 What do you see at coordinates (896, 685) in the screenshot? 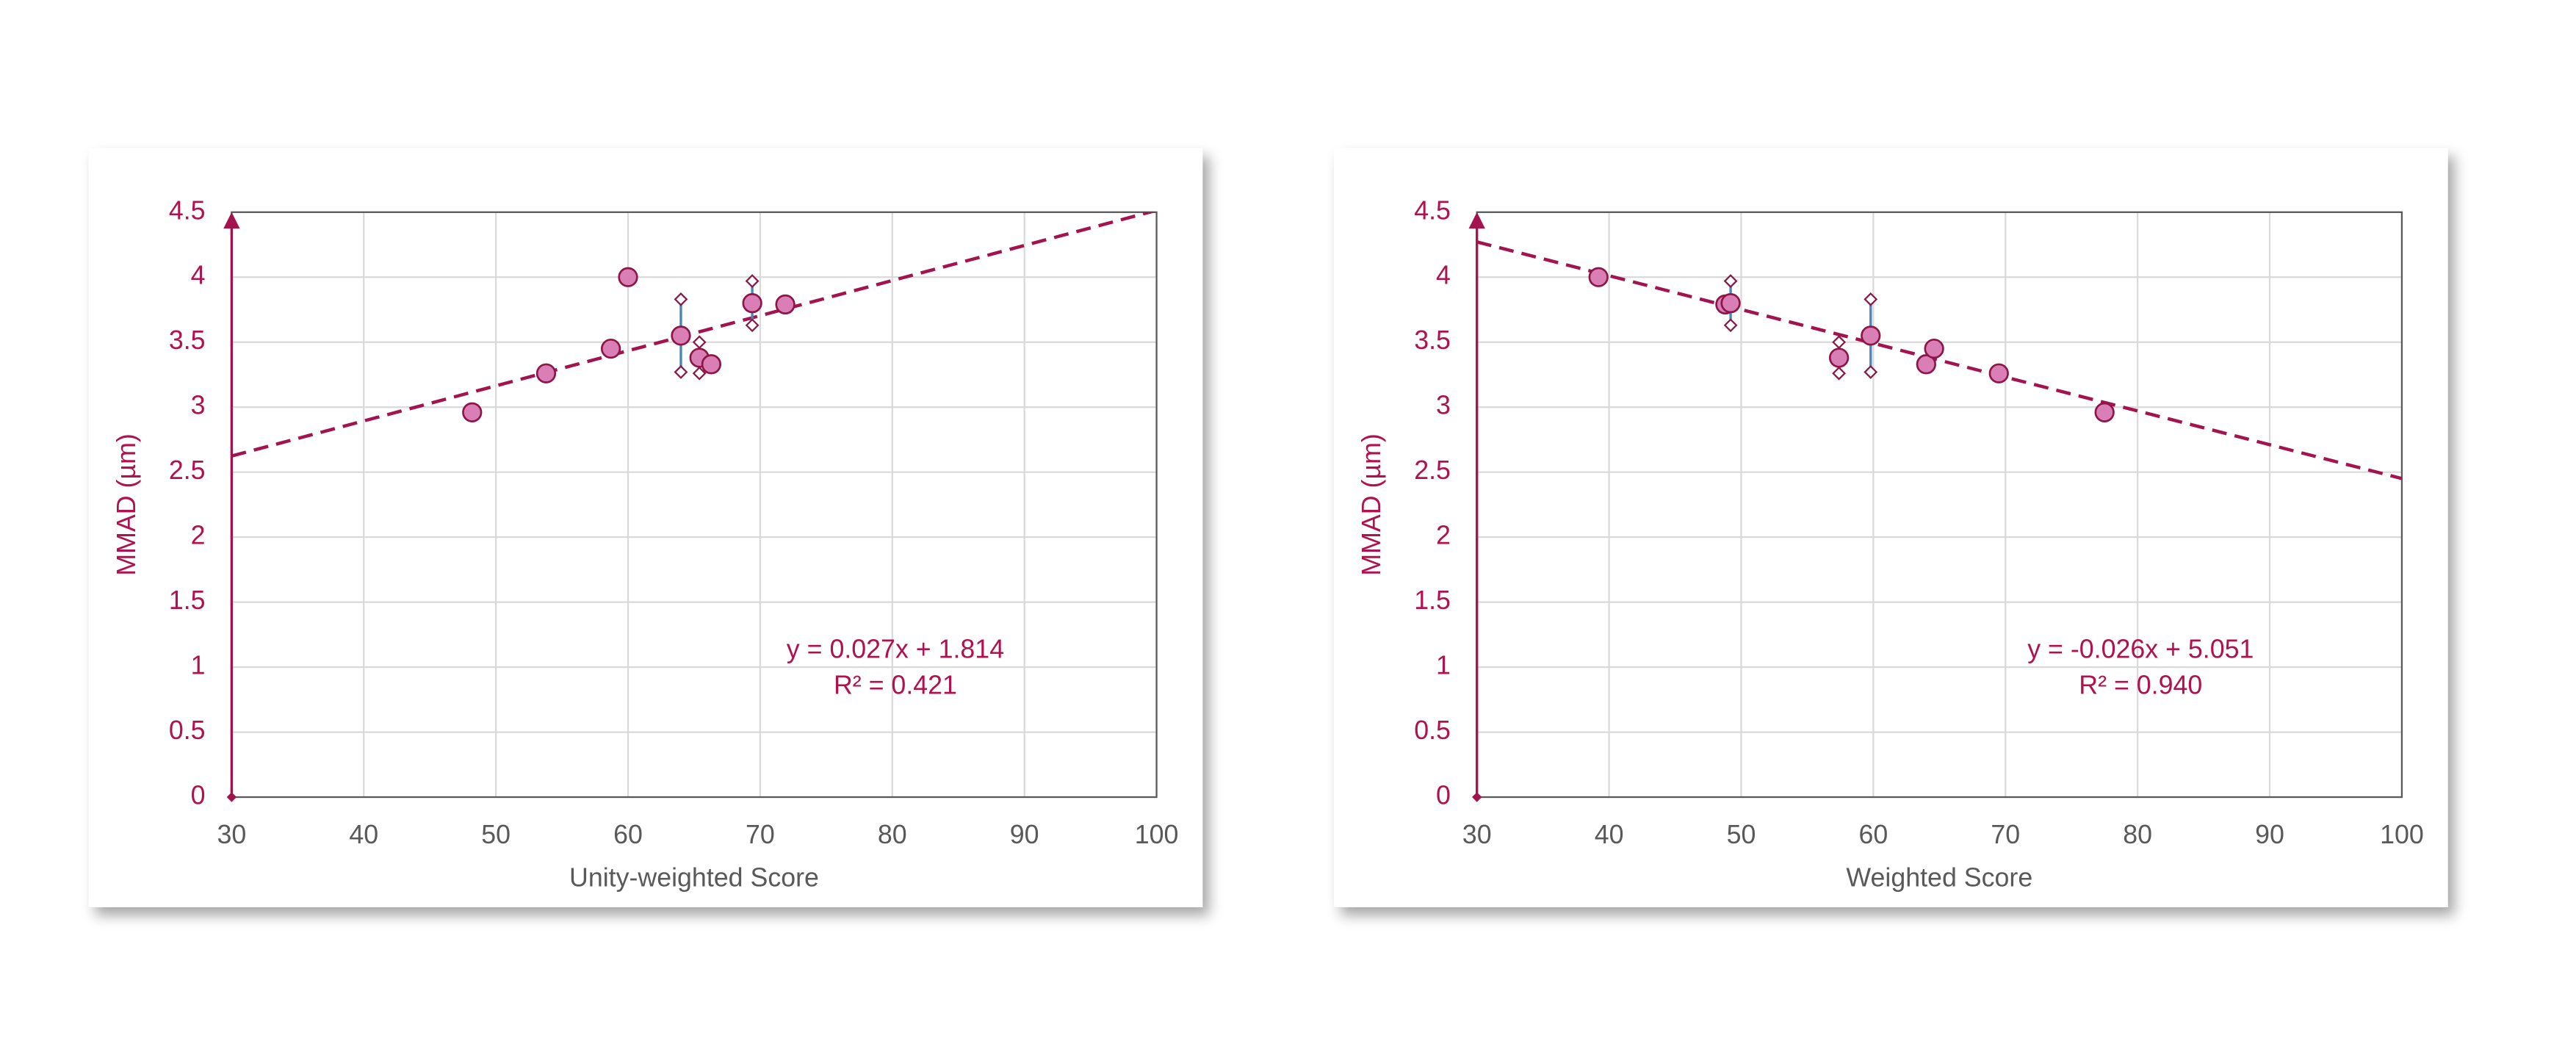
I see `trendline-r-squared: R² = 0.421` at bounding box center [896, 685].